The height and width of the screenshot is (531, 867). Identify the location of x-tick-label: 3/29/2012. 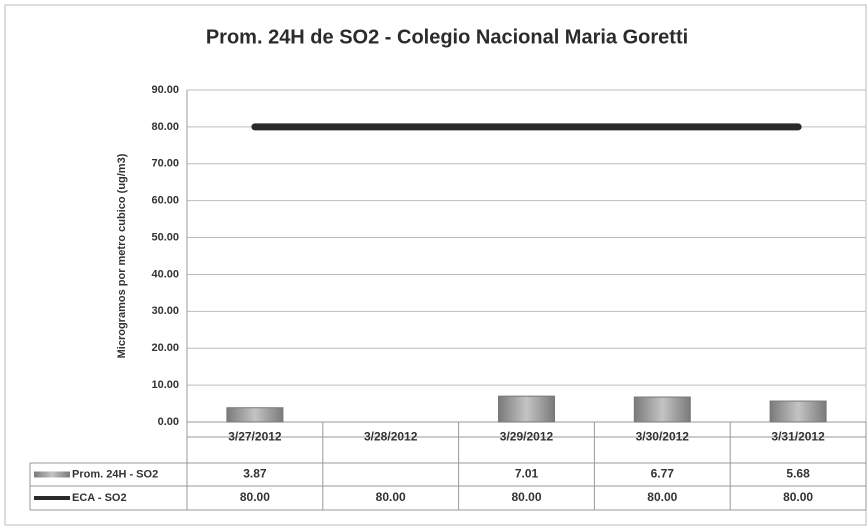
(527, 437).